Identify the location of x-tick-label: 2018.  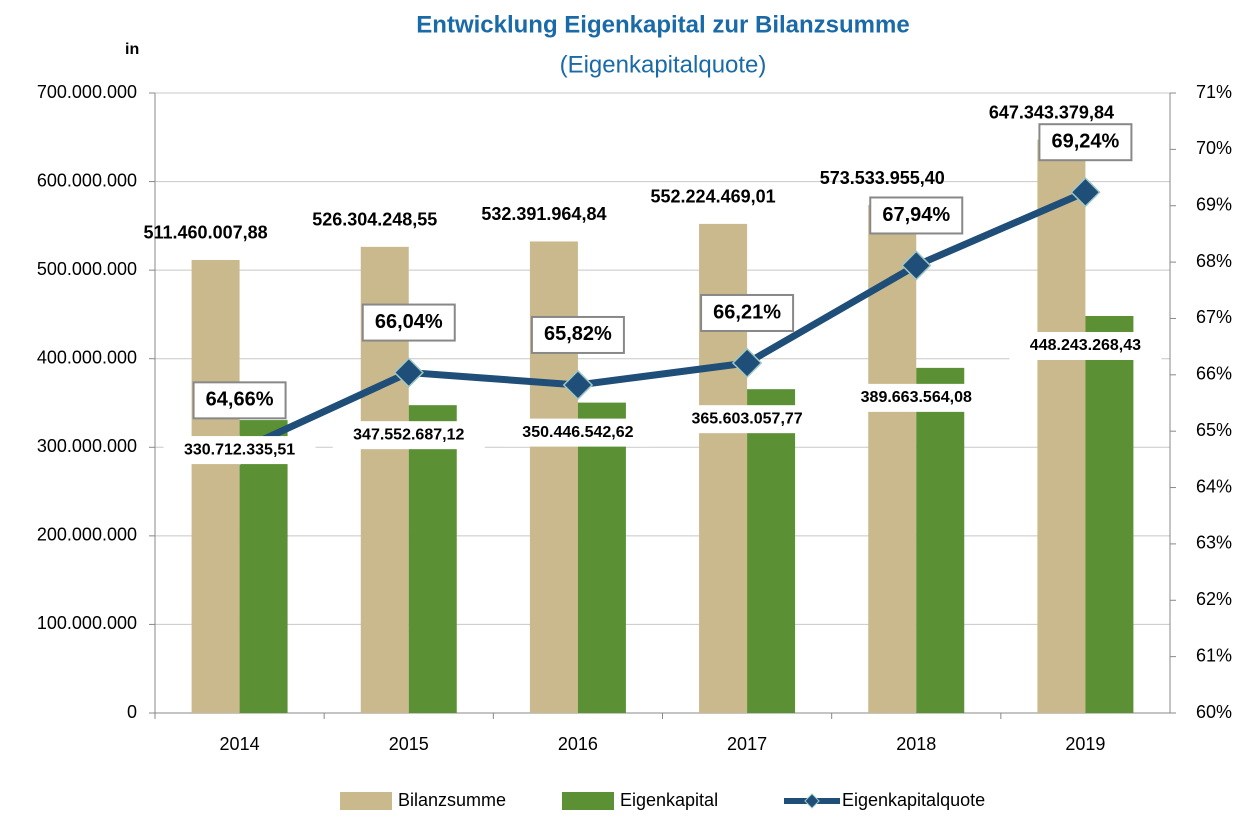
(916, 744).